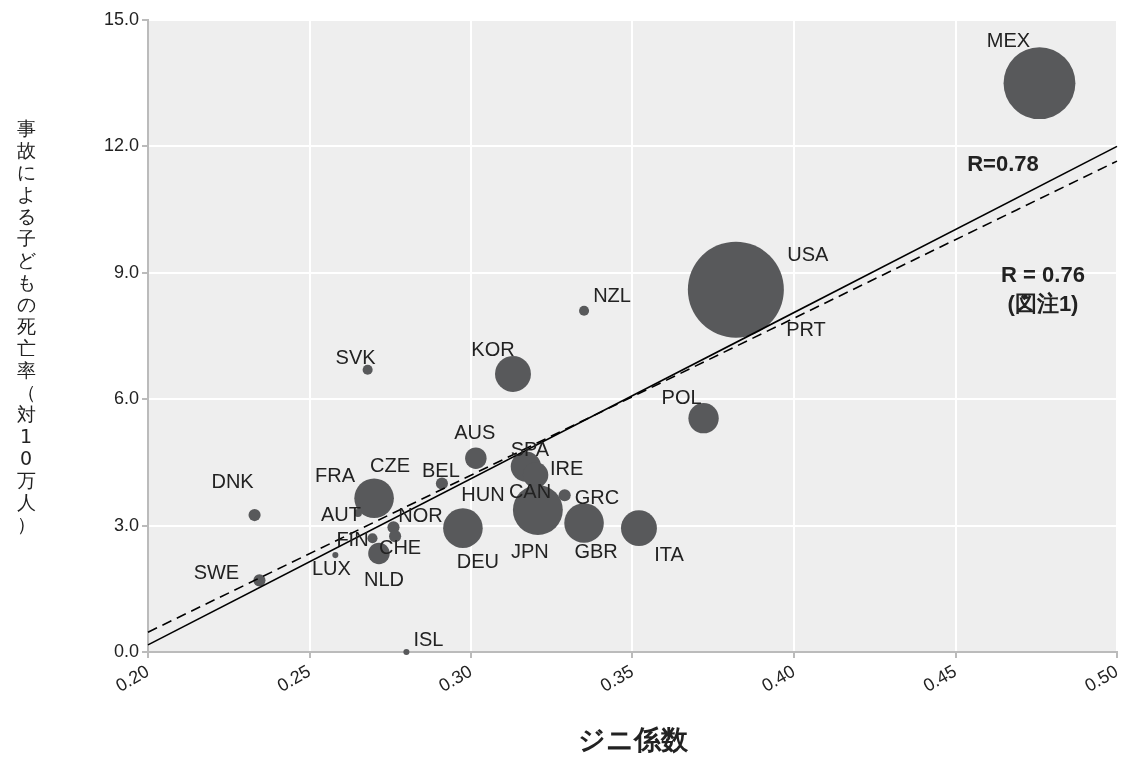 This screenshot has height=769, width=1129. Describe the element at coordinates (441, 469) in the screenshot. I see `annotation: BEL` at that location.